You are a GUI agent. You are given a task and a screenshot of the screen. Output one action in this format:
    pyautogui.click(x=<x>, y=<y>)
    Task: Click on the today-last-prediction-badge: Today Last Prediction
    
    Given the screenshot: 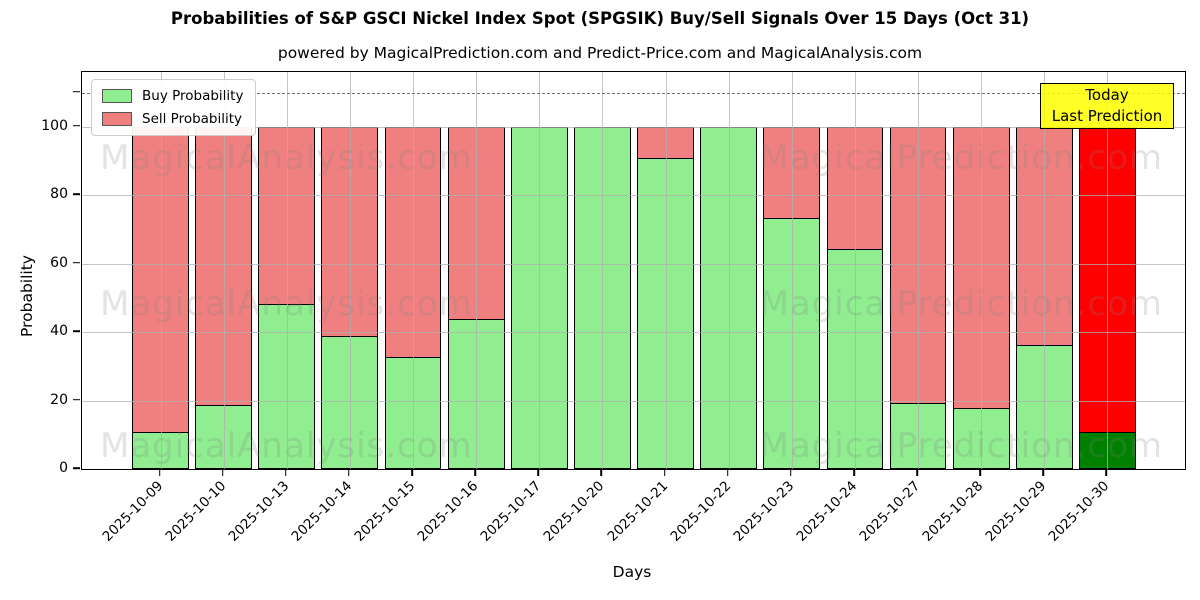 What is the action you would take?
    pyautogui.click(x=1107, y=106)
    